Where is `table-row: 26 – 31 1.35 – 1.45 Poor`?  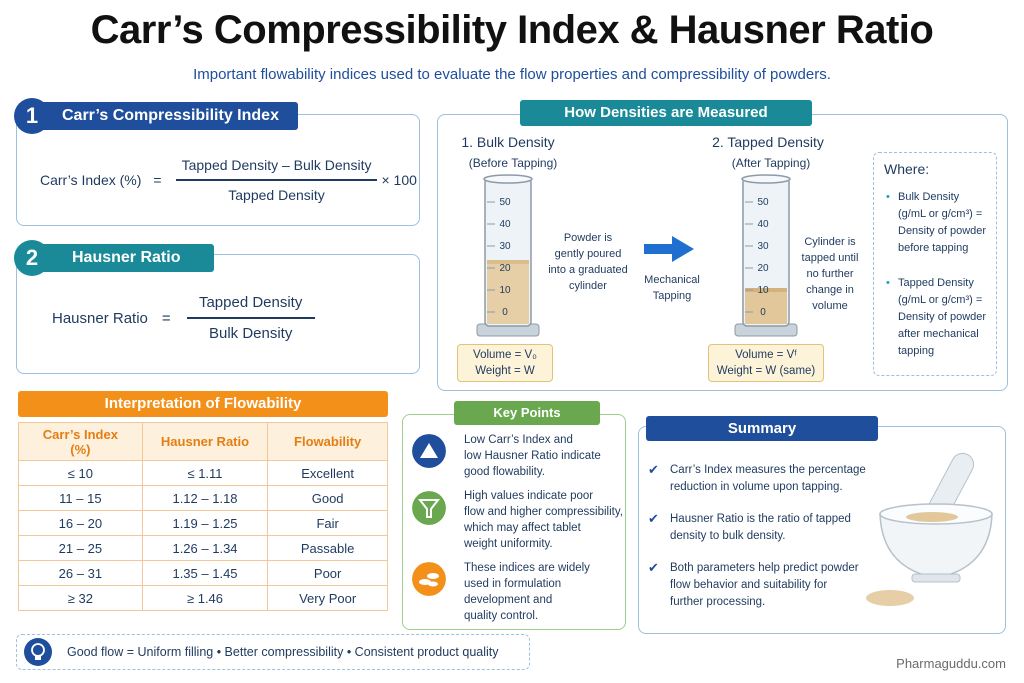
table-row: 26 – 31 1.35 – 1.45 Poor is located at coordinates (203, 573).